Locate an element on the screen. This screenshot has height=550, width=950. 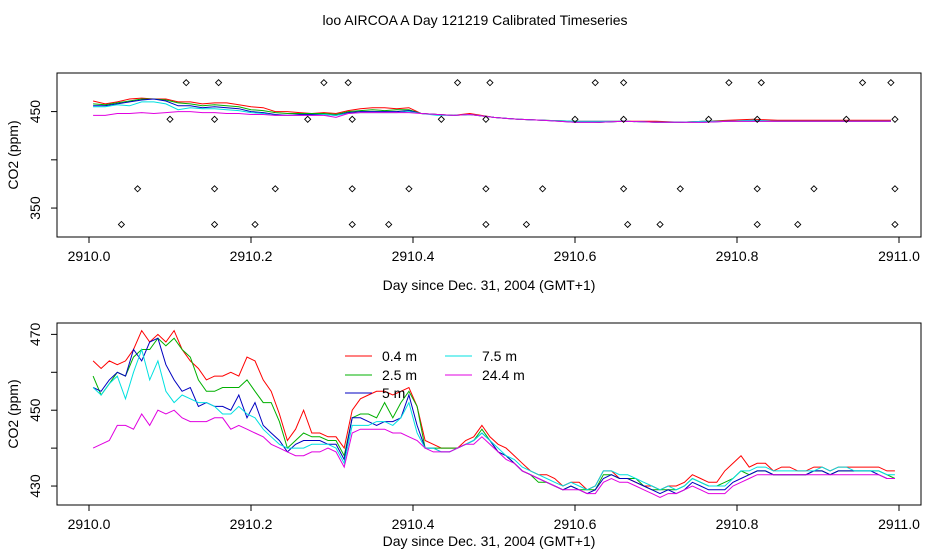
legend-label: 0.4 m is located at coordinates (399, 356).